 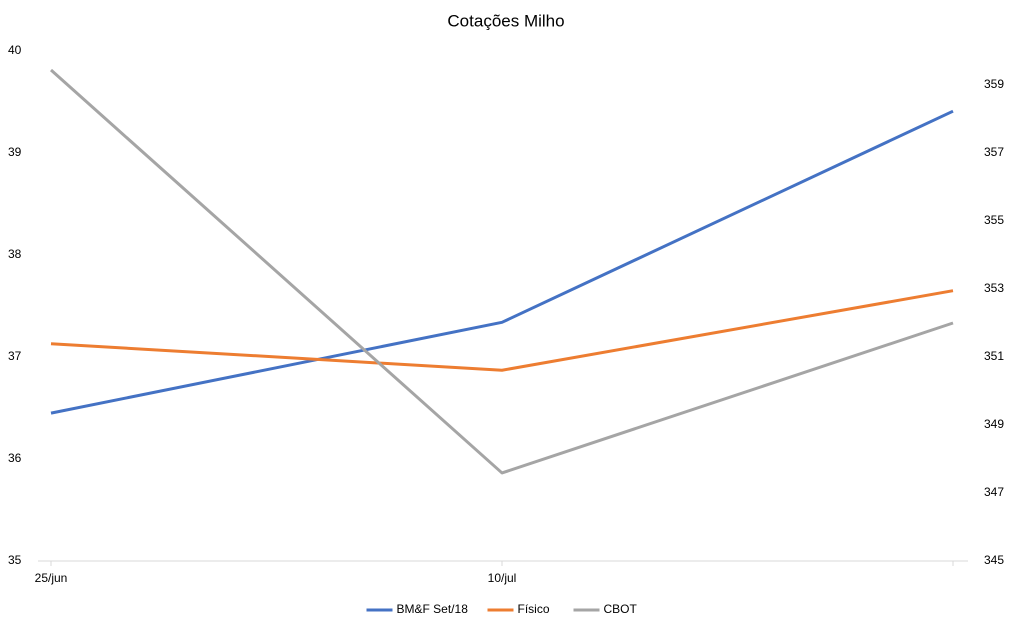 What do you see at coordinates (15, 560) in the screenshot?
I see `y-tick-label: 35` at bounding box center [15, 560].